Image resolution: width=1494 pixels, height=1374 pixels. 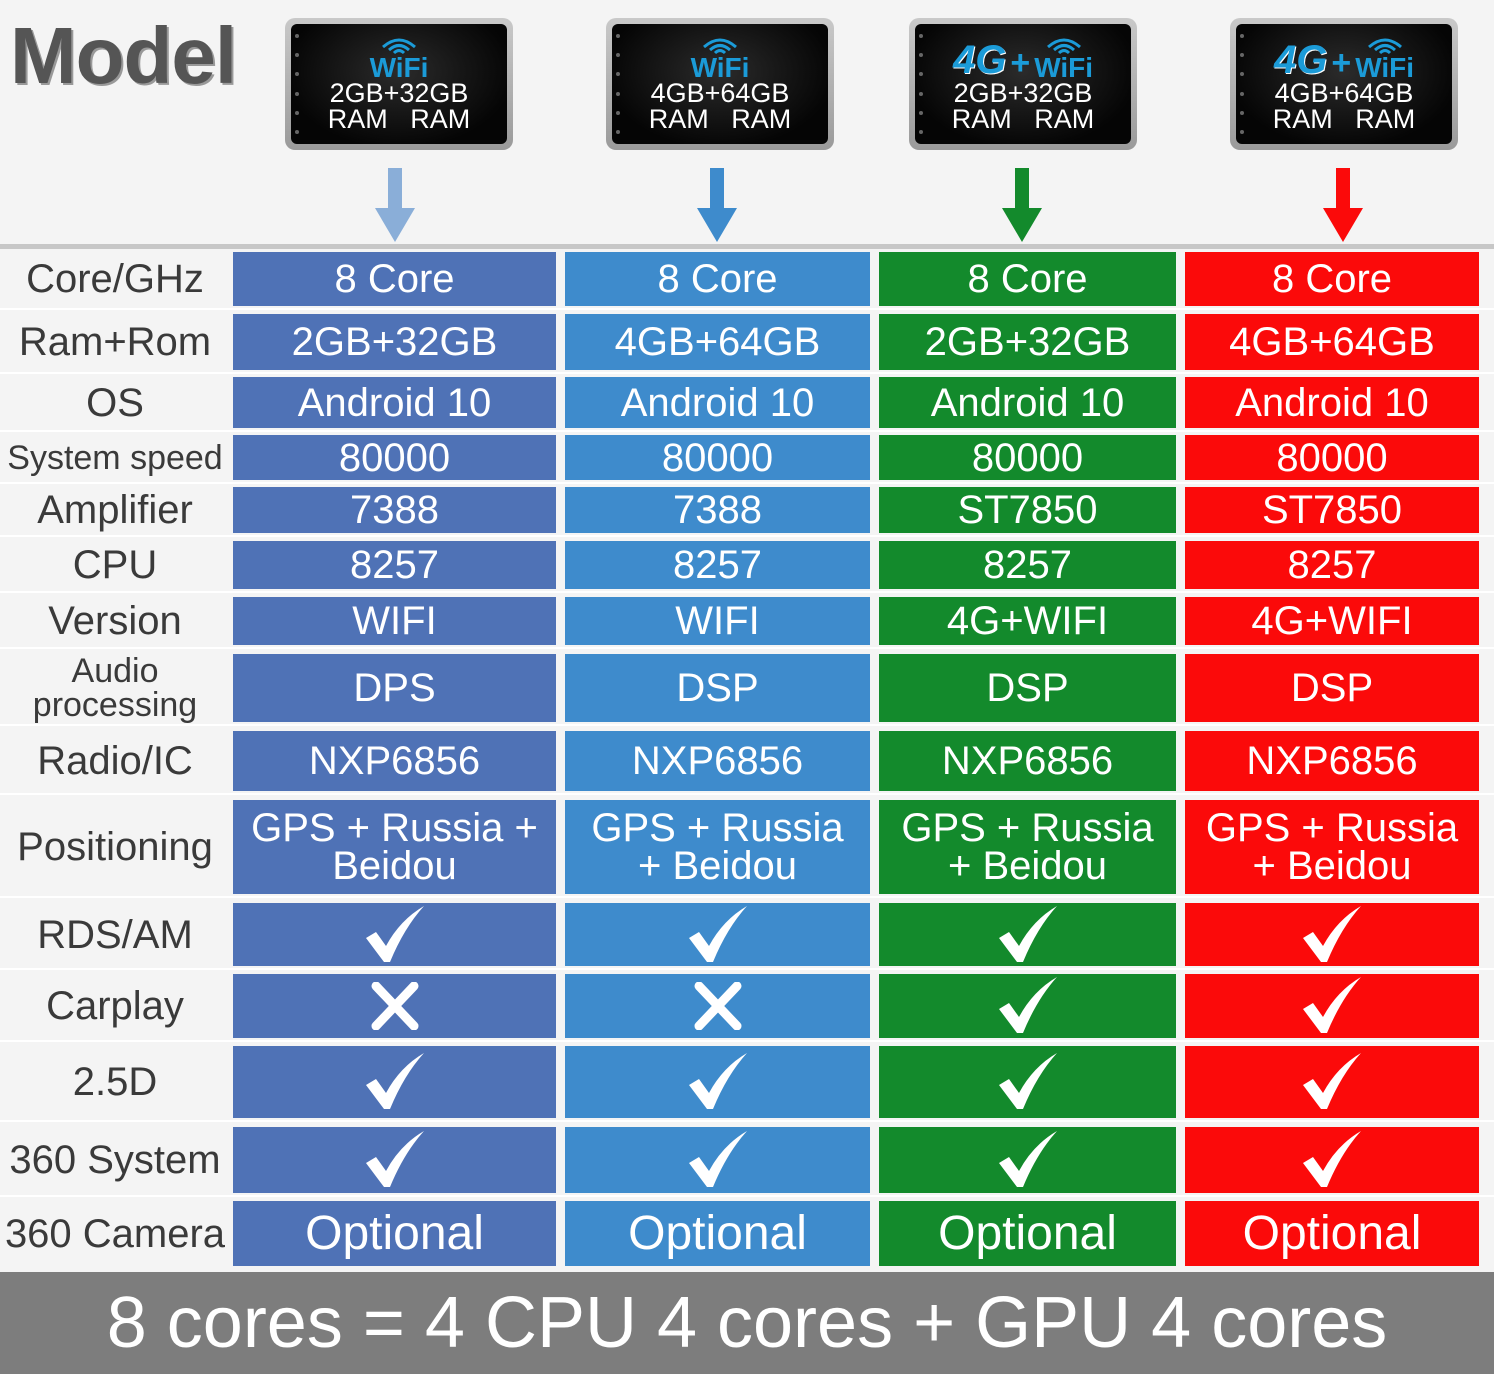 I want to click on row-label: Ram+Rom, so click(x=115, y=342).